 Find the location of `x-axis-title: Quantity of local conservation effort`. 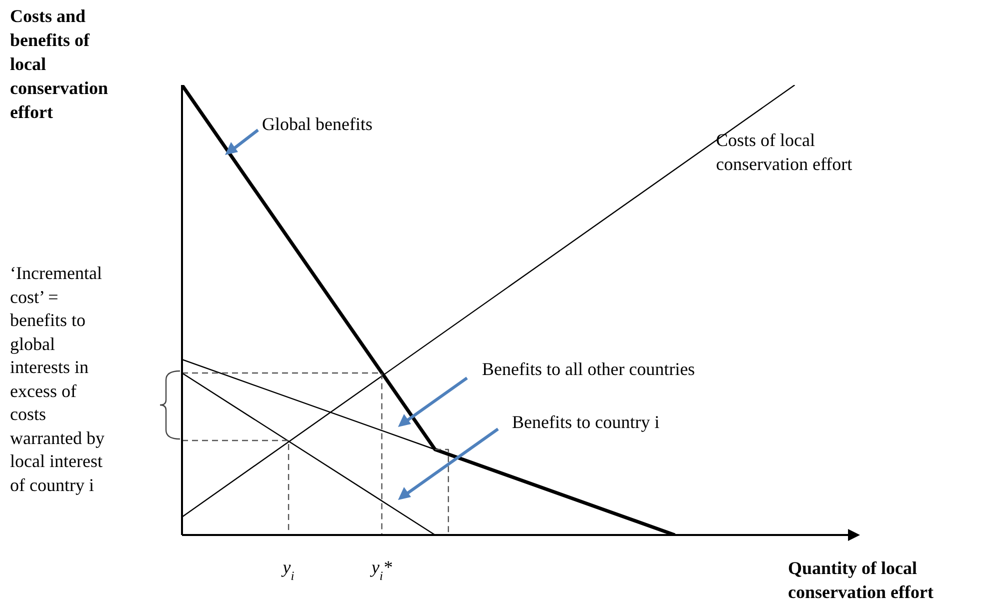

x-axis-title: Quantity of local conservation effort is located at coordinates (861, 580).